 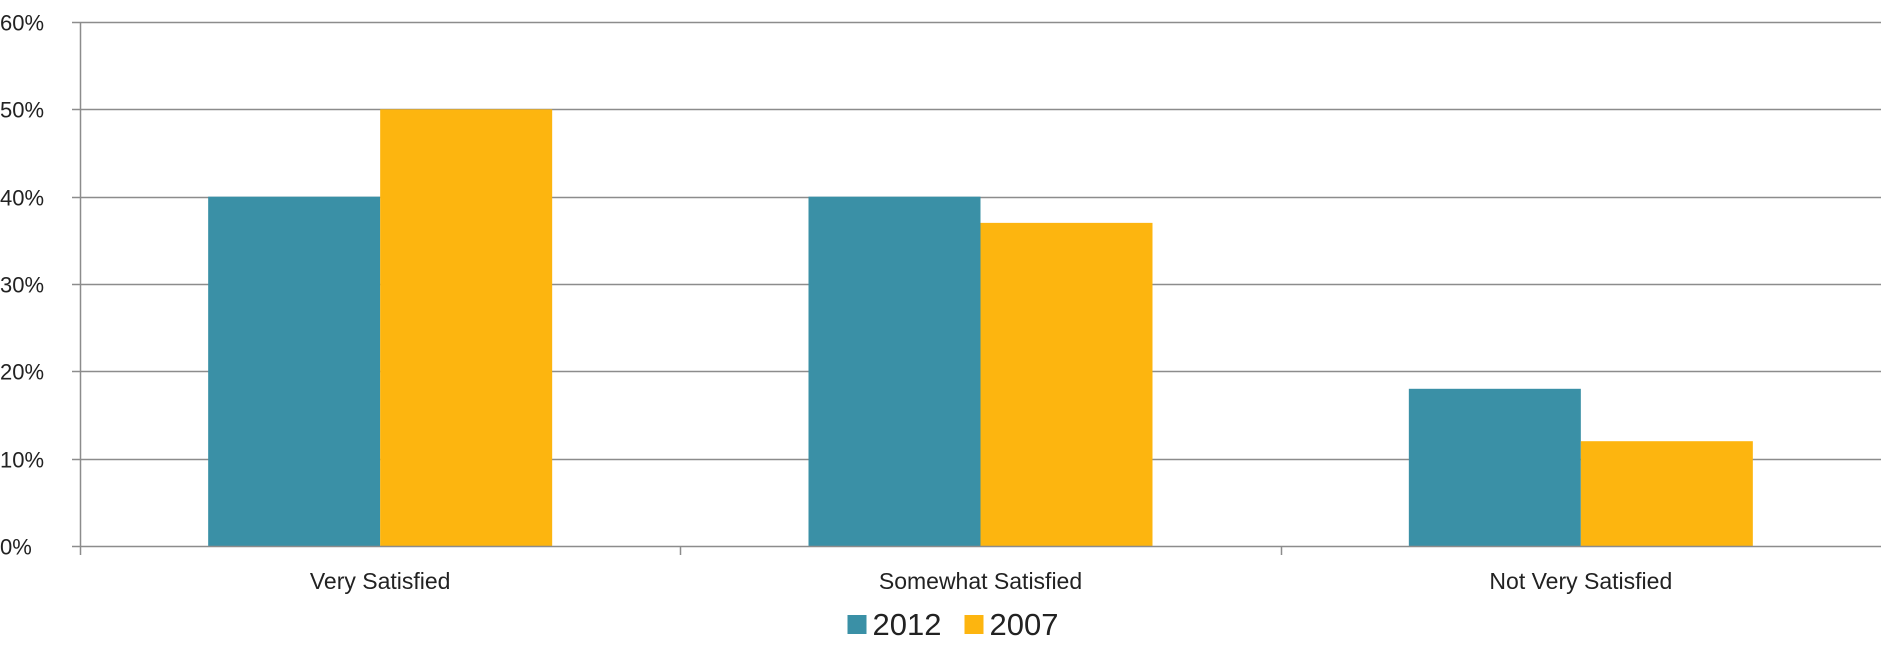 What do you see at coordinates (974, 624) in the screenshot?
I see `legend-swatch-2007` at bounding box center [974, 624].